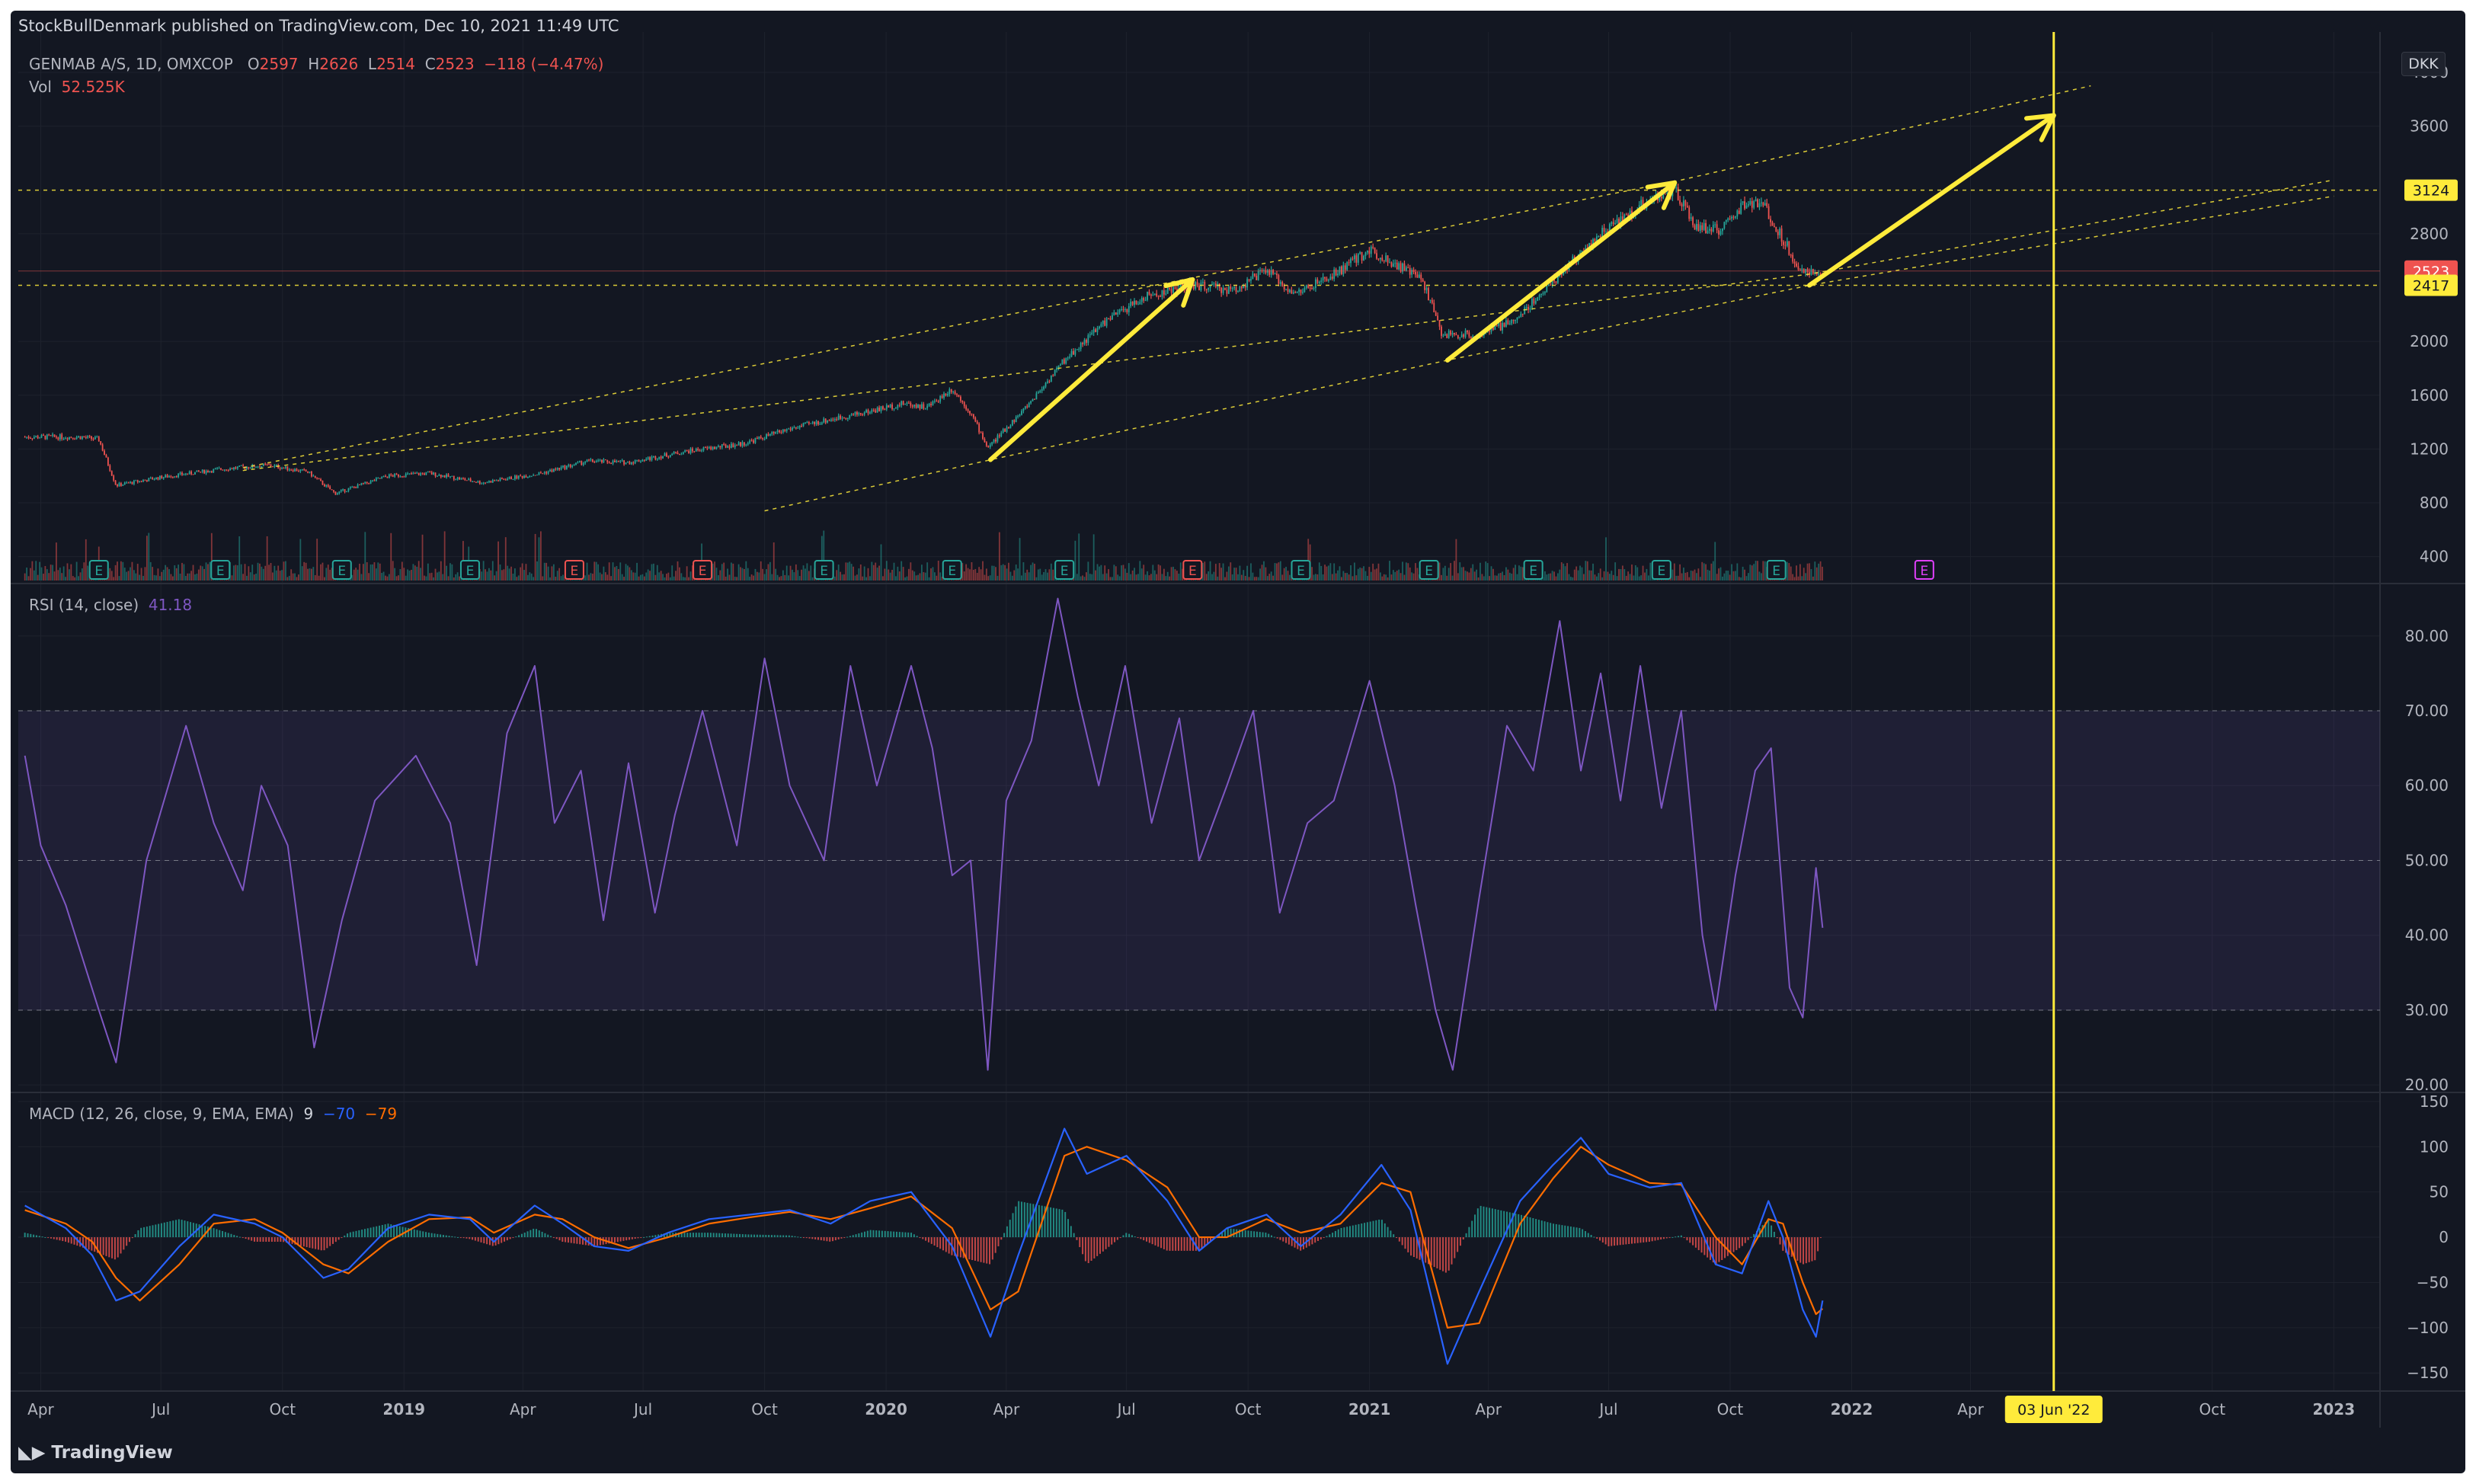 This screenshot has width=2476, height=1484. I want to click on rsi-label: RSI (14, close), so click(84, 605).